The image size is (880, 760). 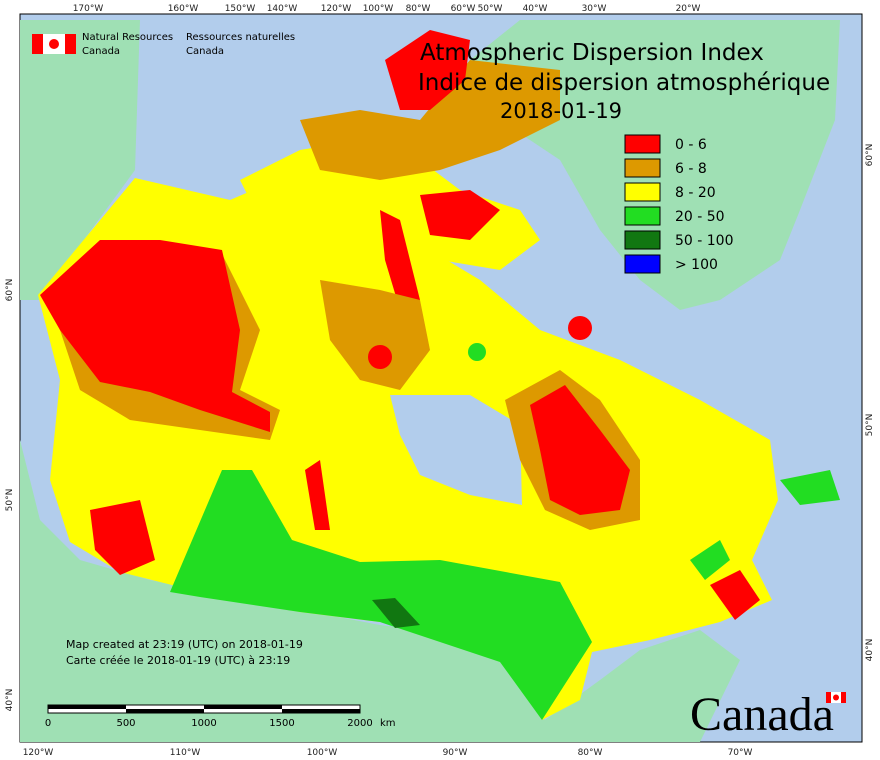 What do you see at coordinates (561, 111) in the screenshot?
I see `title-date: 2018-01-19` at bounding box center [561, 111].